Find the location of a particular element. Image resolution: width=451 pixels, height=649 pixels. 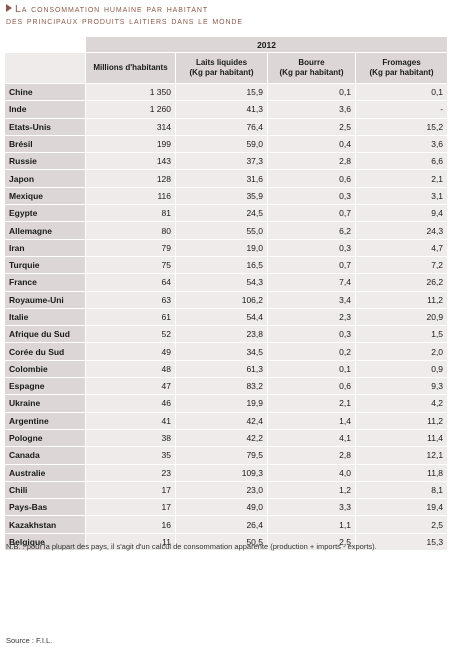

butter-cell: 2,5 is located at coordinates (311, 126).